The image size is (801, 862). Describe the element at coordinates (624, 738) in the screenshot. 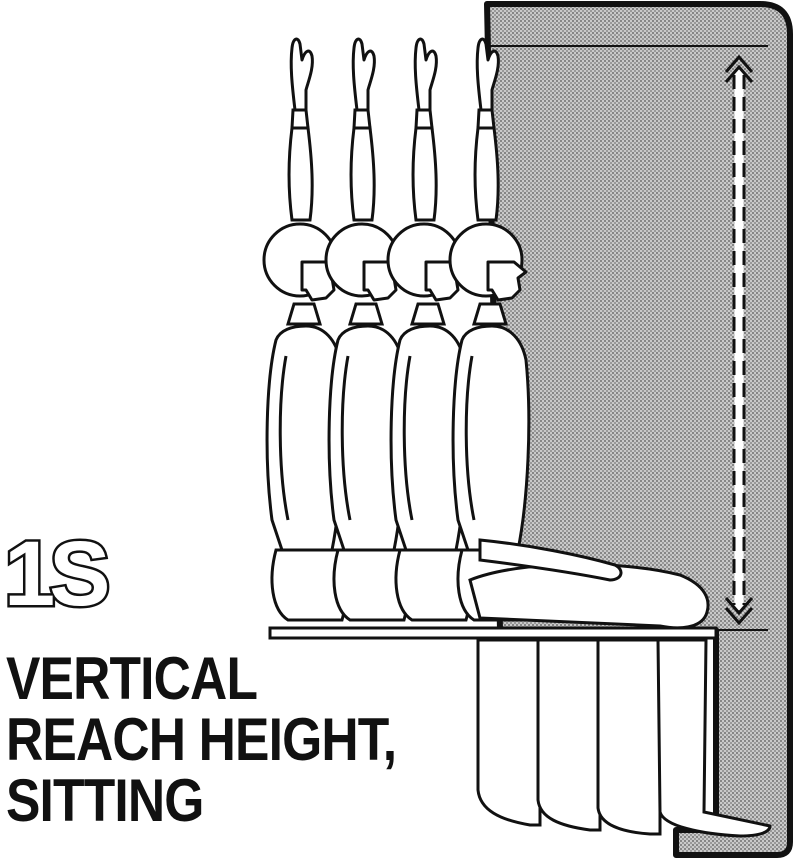

I see `lower-legs` at that location.